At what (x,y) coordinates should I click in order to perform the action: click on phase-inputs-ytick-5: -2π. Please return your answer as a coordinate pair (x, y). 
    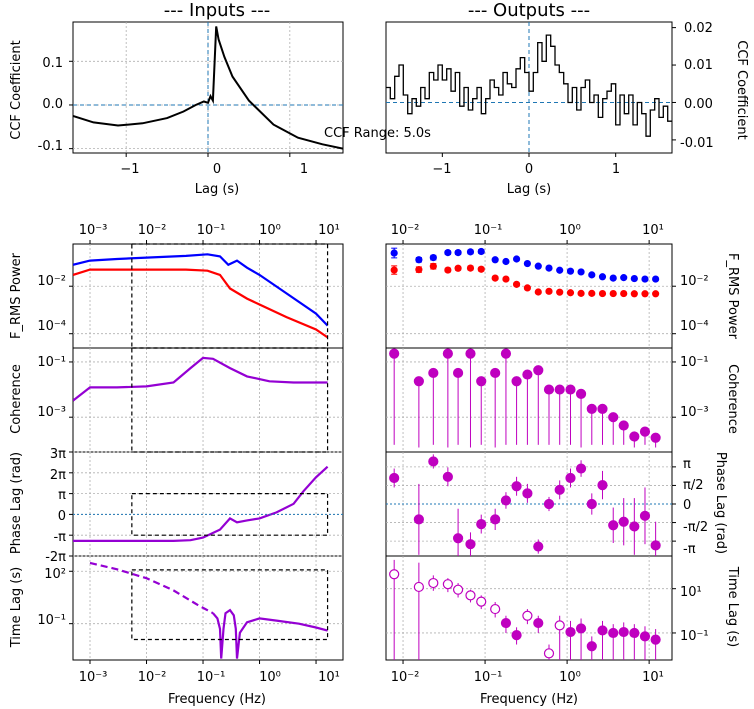
    Looking at the image, I should click on (55, 557).